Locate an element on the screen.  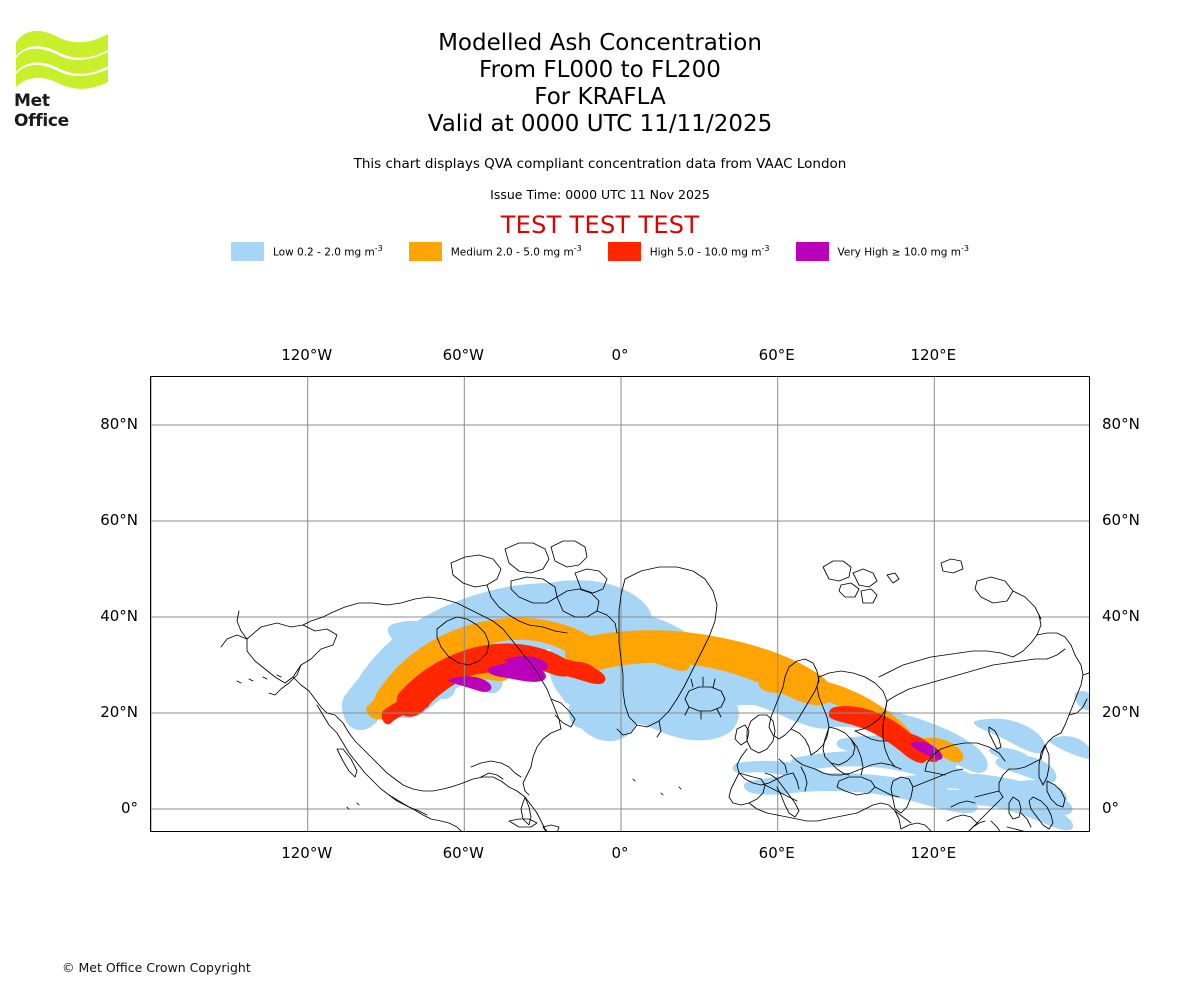
page-title: Modelled Ash Concentration is located at coordinates (600, 43).